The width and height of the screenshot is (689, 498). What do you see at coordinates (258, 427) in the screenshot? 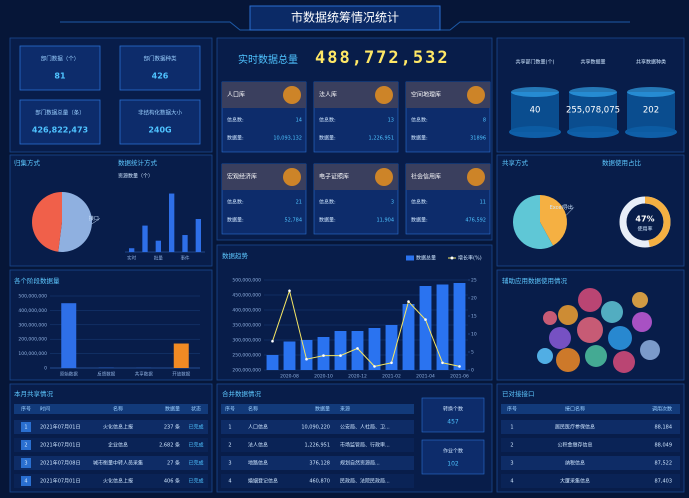
I see `table-cell: 人口信息` at bounding box center [258, 427].